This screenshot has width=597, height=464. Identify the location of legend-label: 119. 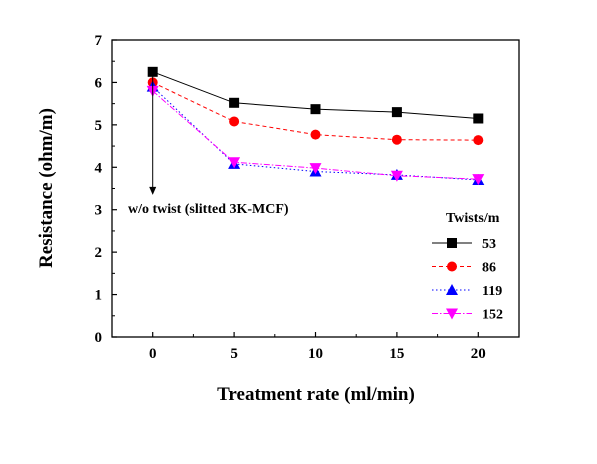
(492, 291).